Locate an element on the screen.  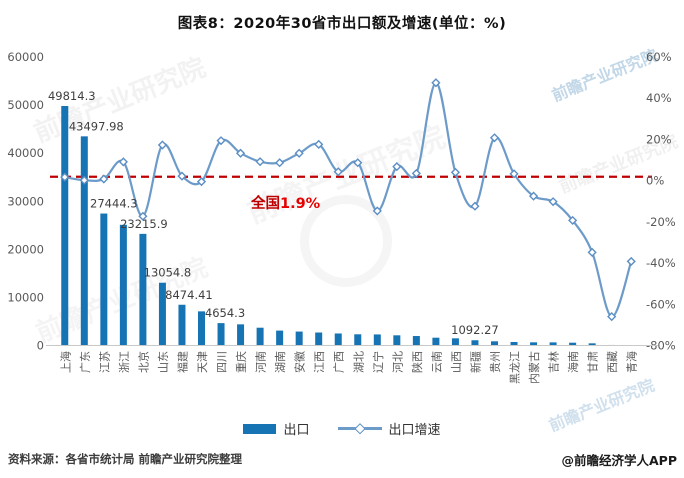
left-axis-tick-20000: 20000 is located at coordinates (25, 249).